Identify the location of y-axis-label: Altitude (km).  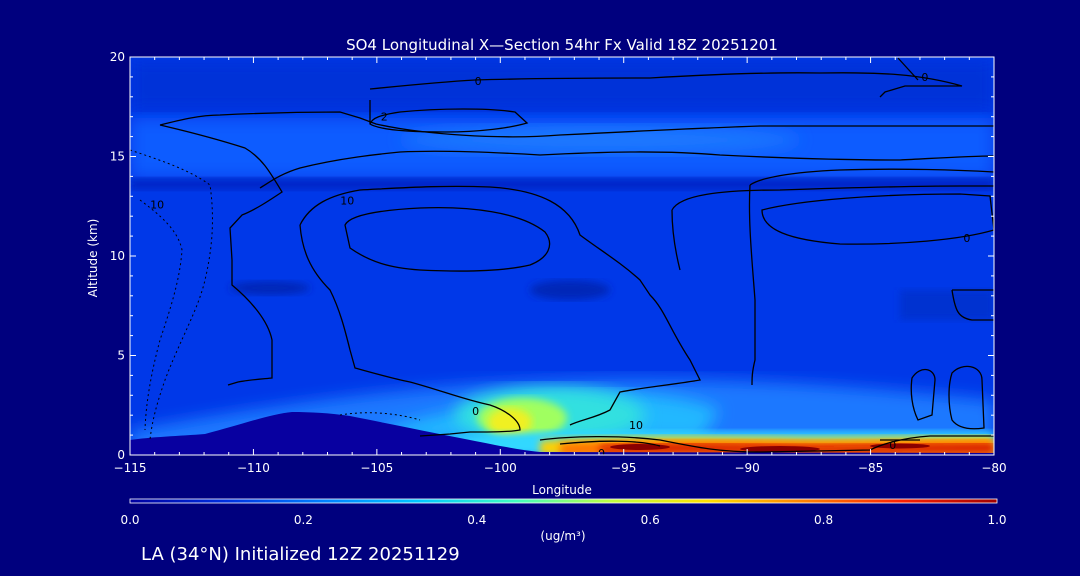
(93, 258).